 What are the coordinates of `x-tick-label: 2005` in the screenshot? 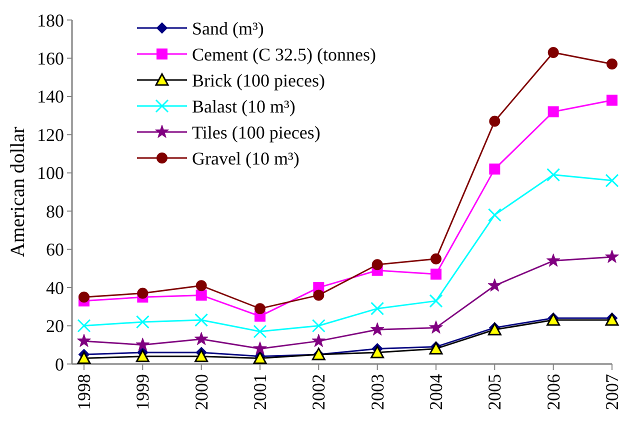 It's located at (494, 392).